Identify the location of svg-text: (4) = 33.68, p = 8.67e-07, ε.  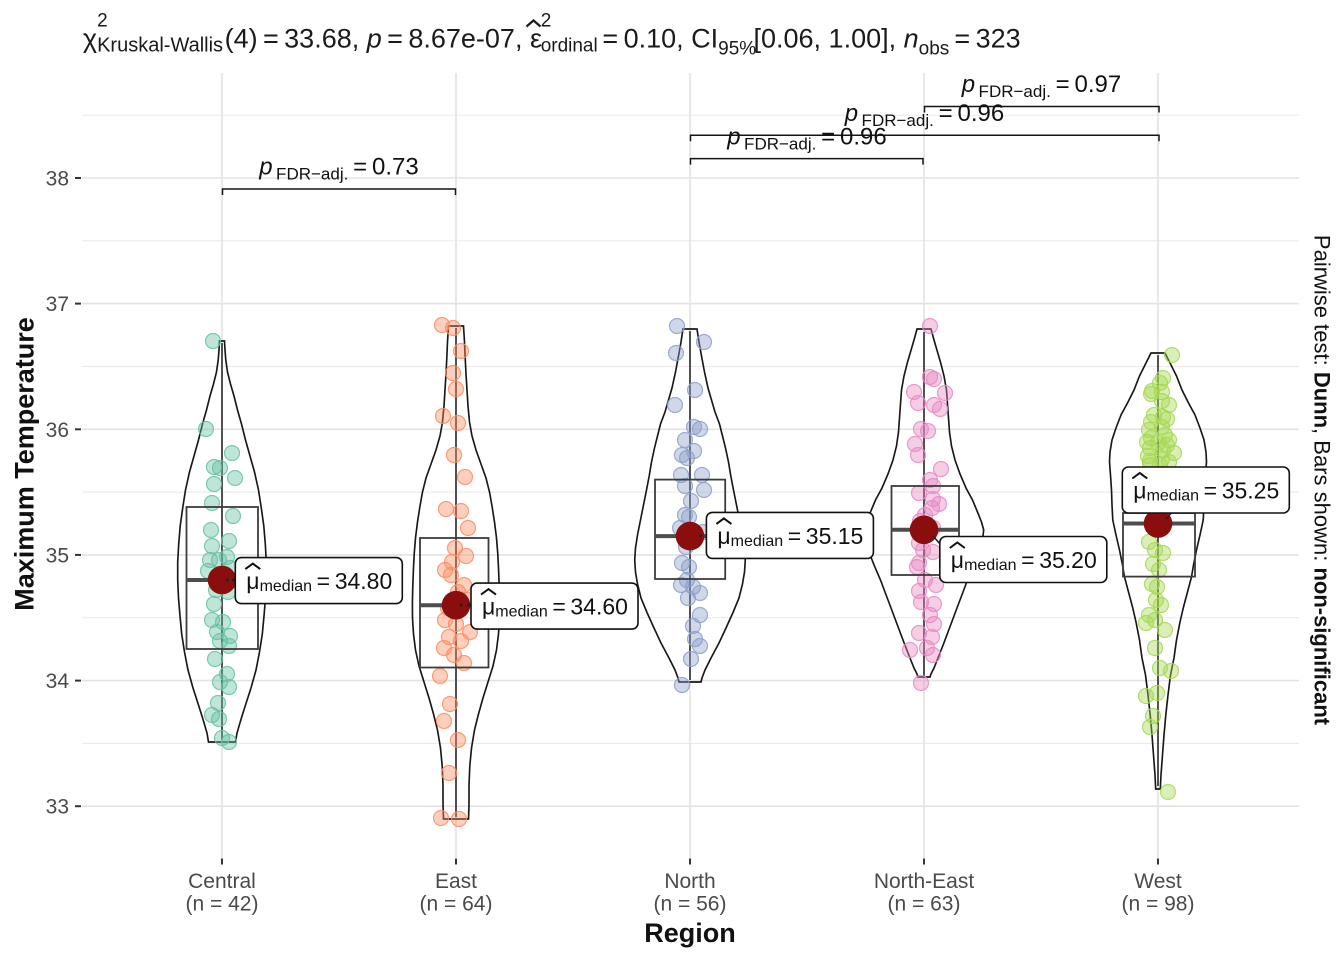
(383, 39).